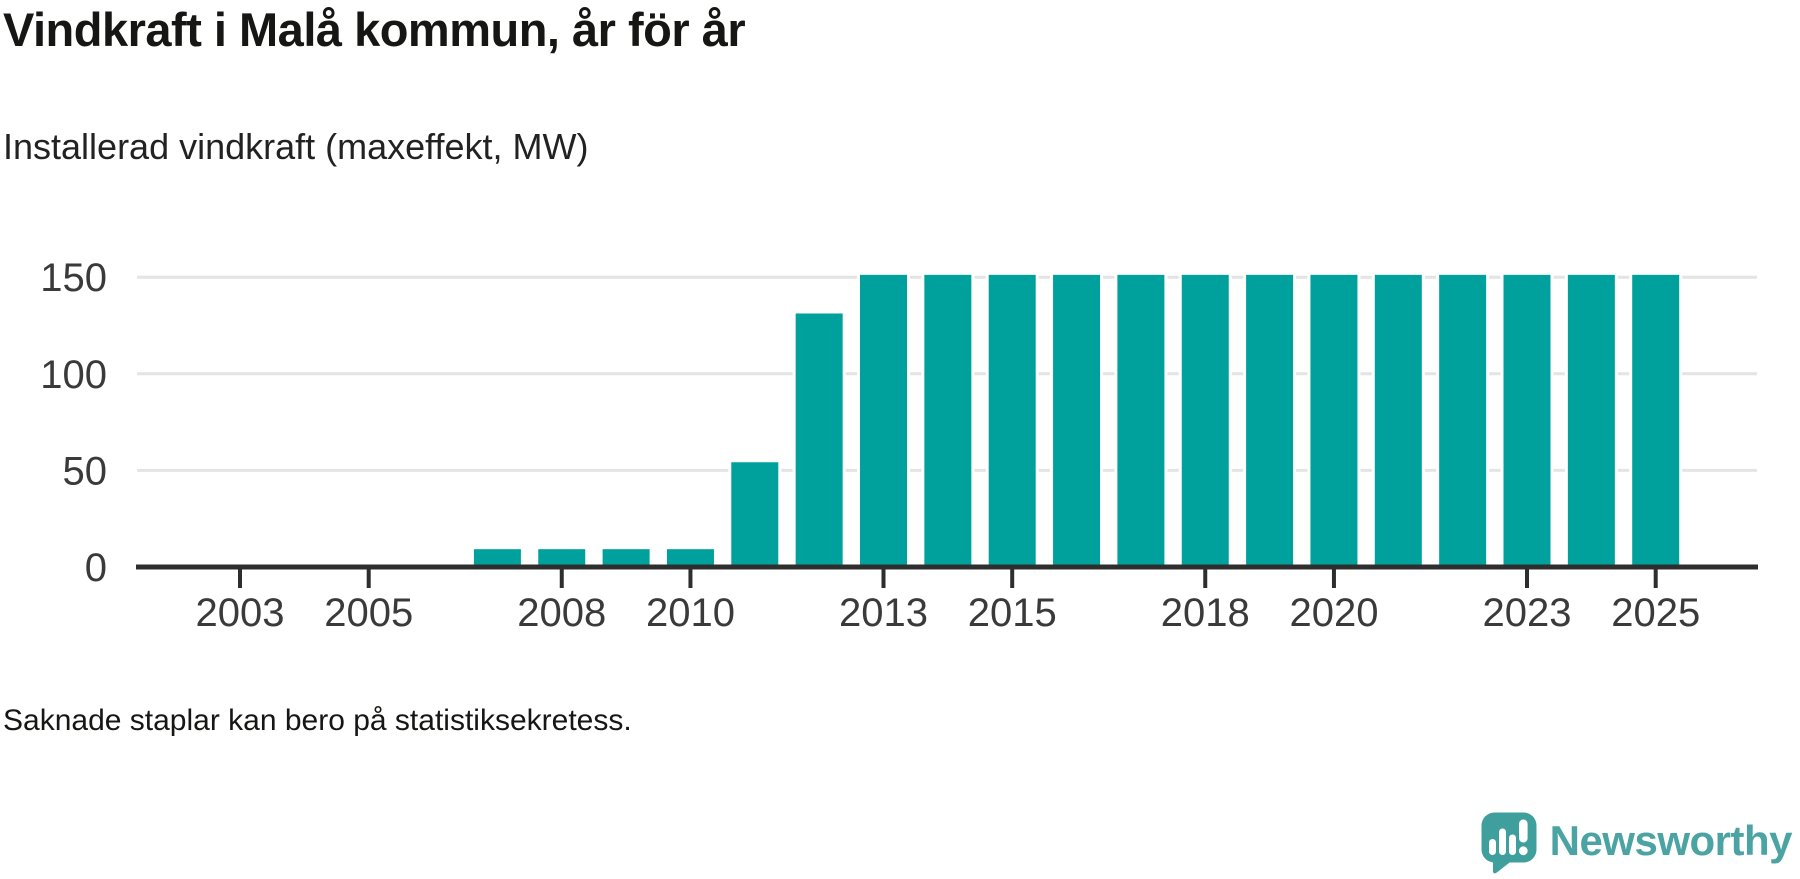 Image resolution: width=1800 pixels, height=879 pixels. Describe the element at coordinates (1527, 420) in the screenshot. I see `bar-2023` at that location.